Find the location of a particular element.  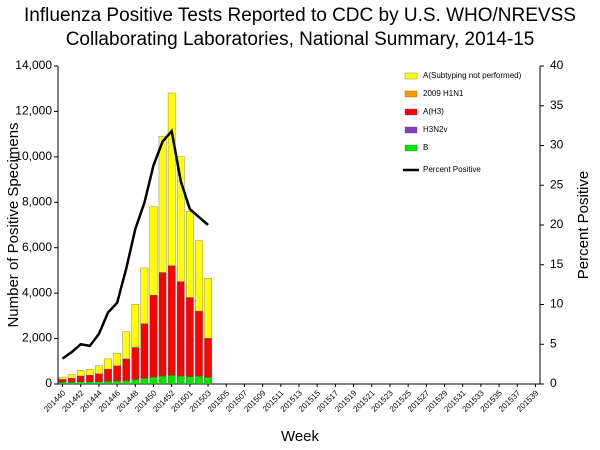

y-tick-label: 0 is located at coordinates (48, 383).